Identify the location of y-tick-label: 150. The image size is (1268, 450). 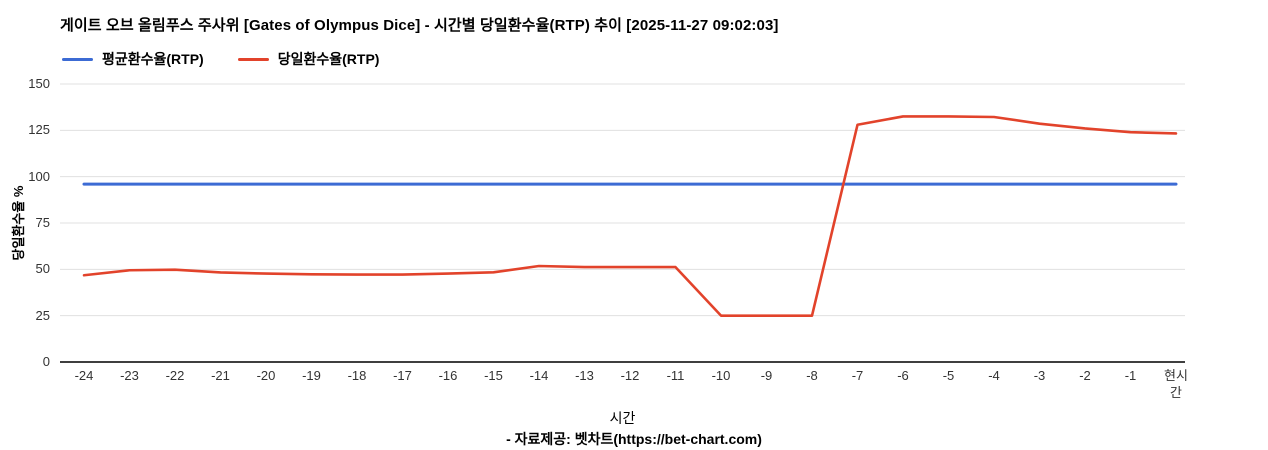
(39, 83).